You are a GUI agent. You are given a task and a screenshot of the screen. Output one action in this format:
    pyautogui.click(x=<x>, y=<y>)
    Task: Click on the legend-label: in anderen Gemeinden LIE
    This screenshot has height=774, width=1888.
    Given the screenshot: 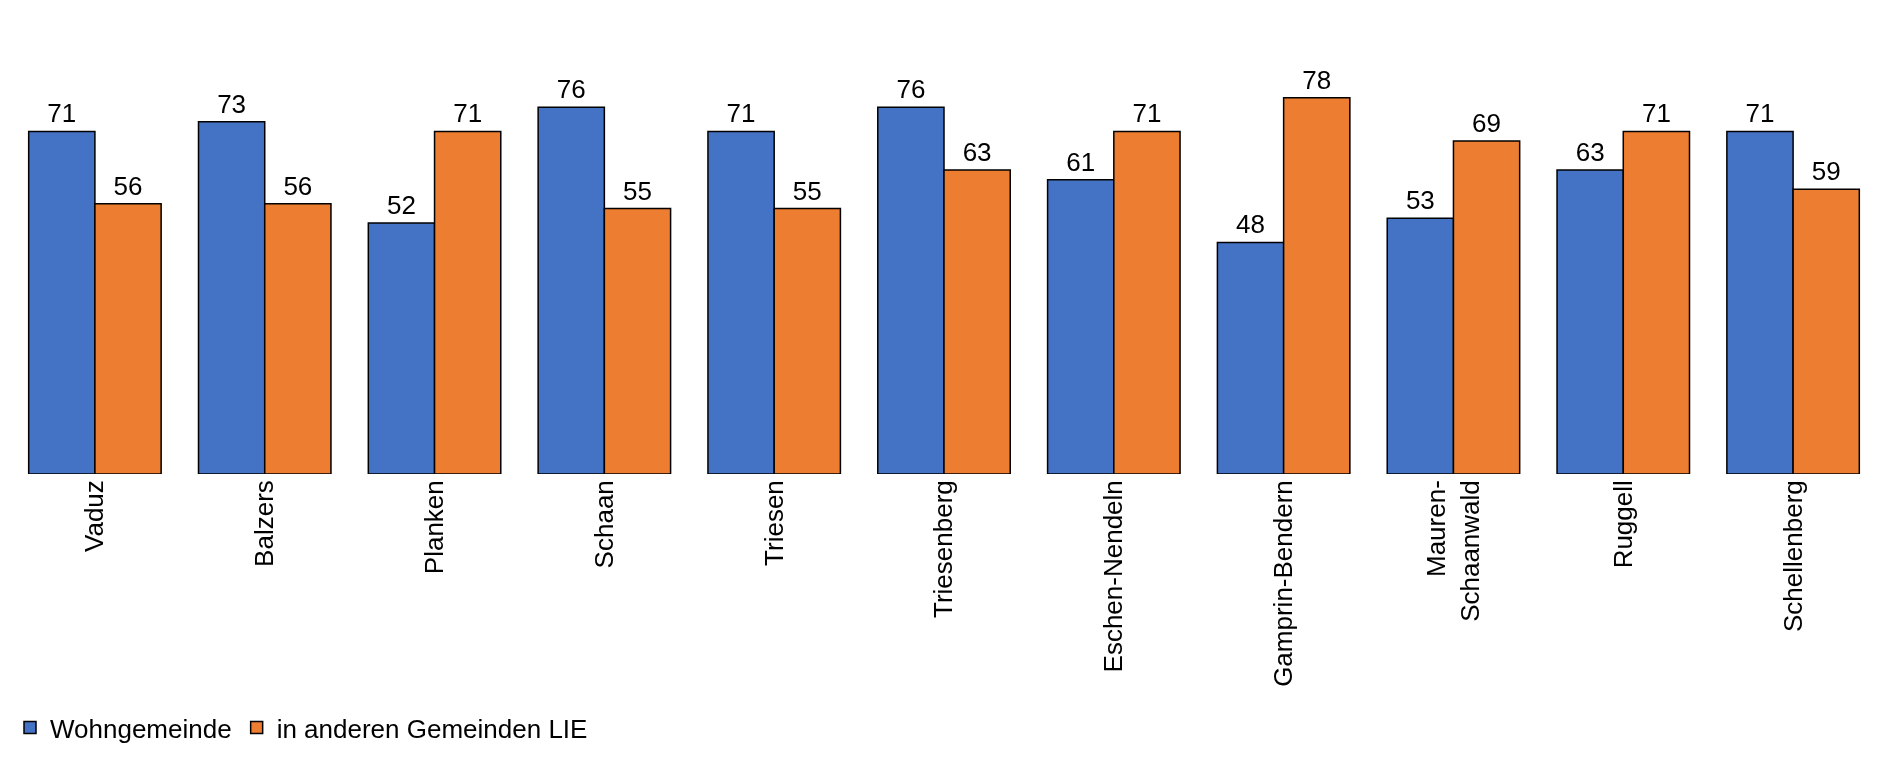 What is the action you would take?
    pyautogui.click(x=432, y=728)
    